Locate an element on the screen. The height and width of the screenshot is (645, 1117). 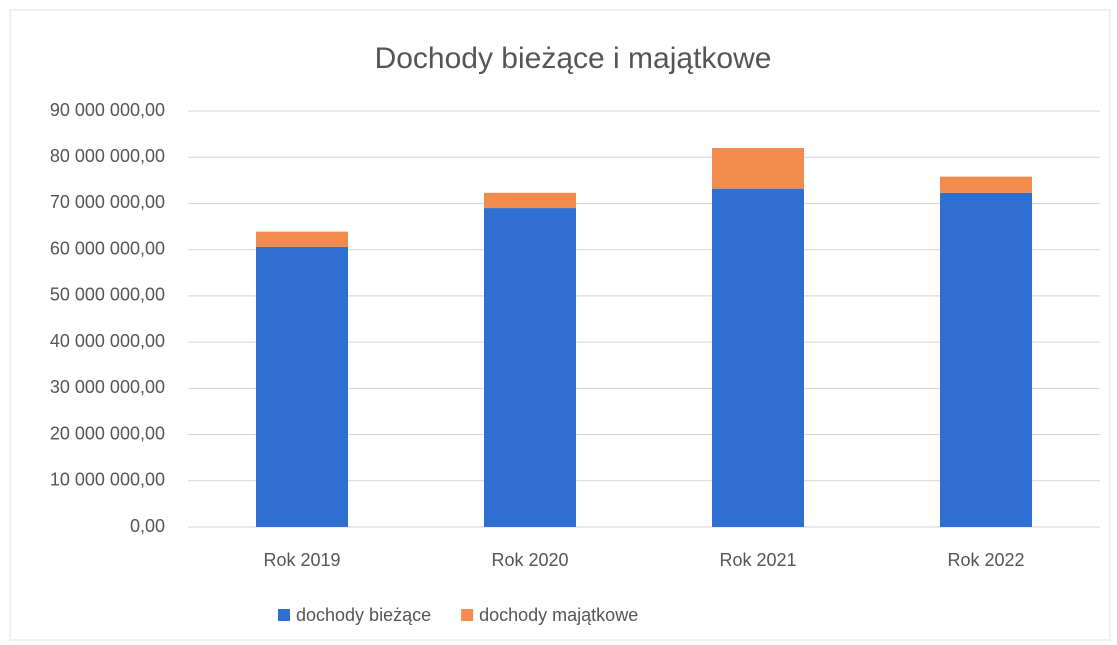
y-tick-label: 30 000 000,00 is located at coordinates (107, 387).